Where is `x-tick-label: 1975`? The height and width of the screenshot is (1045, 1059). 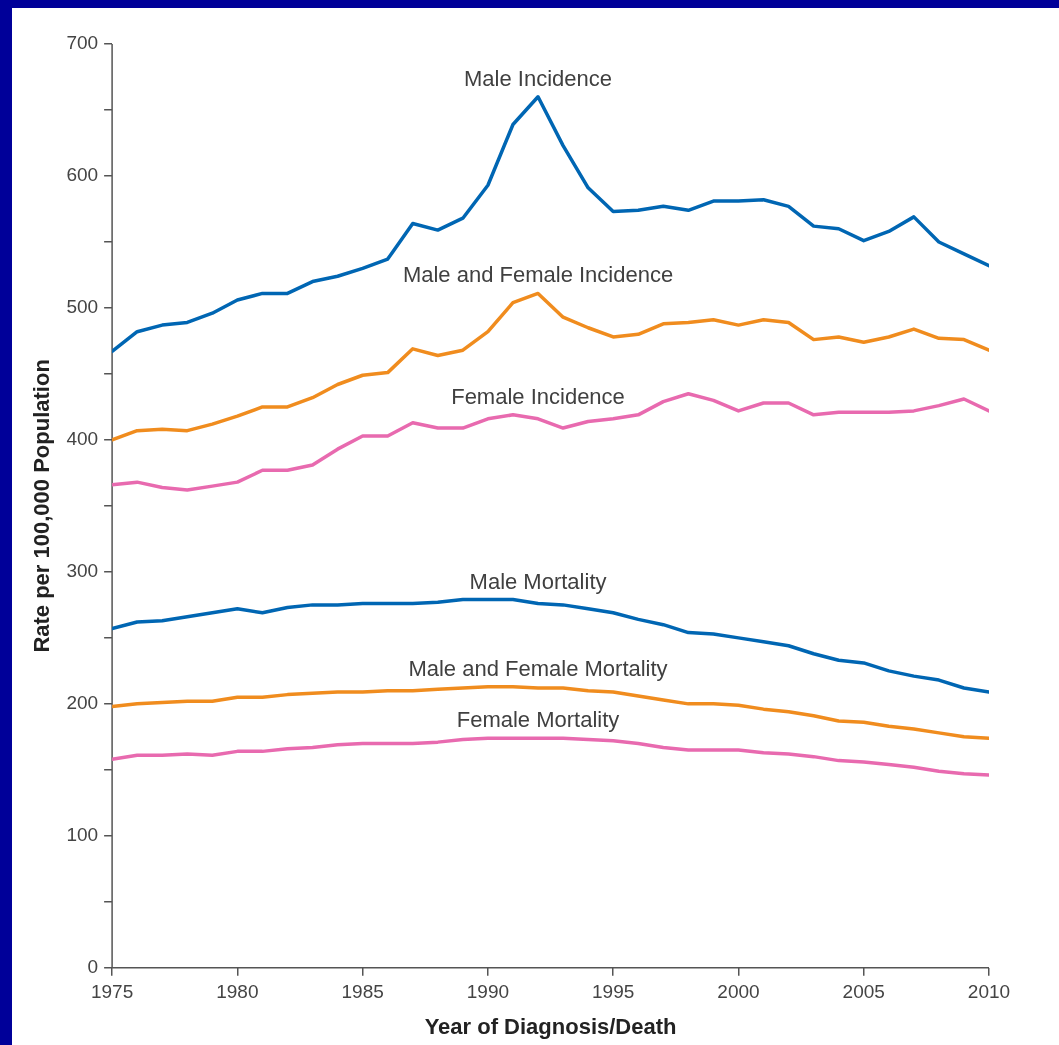 x-tick-label: 1975 is located at coordinates (112, 992).